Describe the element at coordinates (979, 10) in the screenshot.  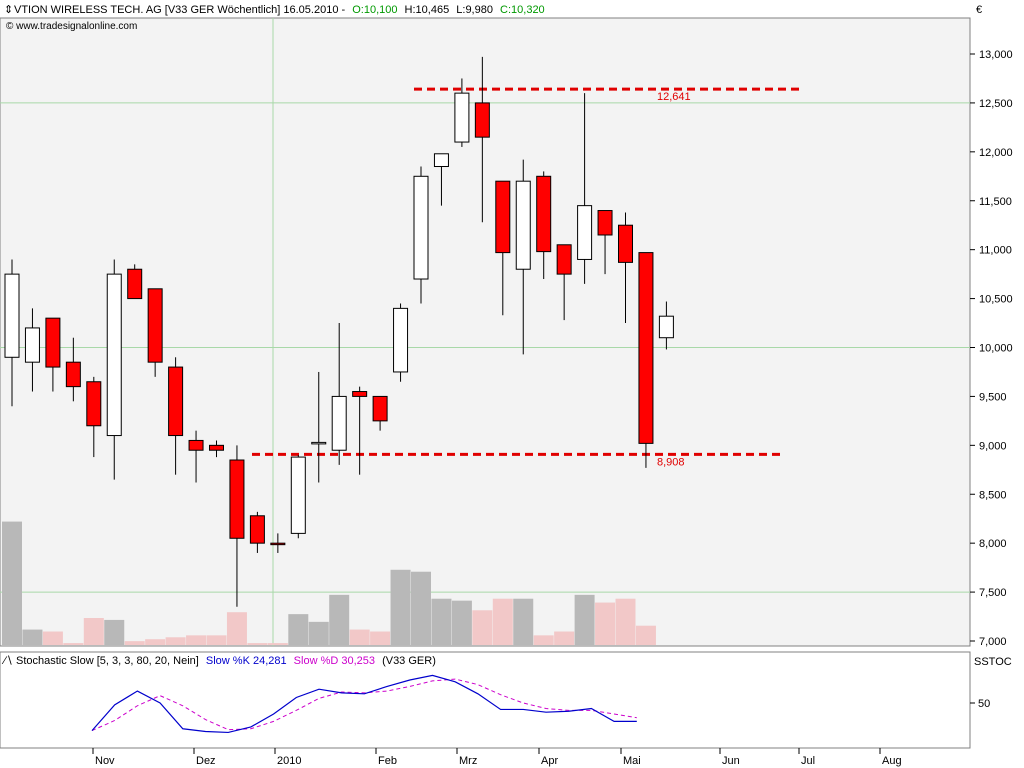
I see `currency-label: €` at that location.